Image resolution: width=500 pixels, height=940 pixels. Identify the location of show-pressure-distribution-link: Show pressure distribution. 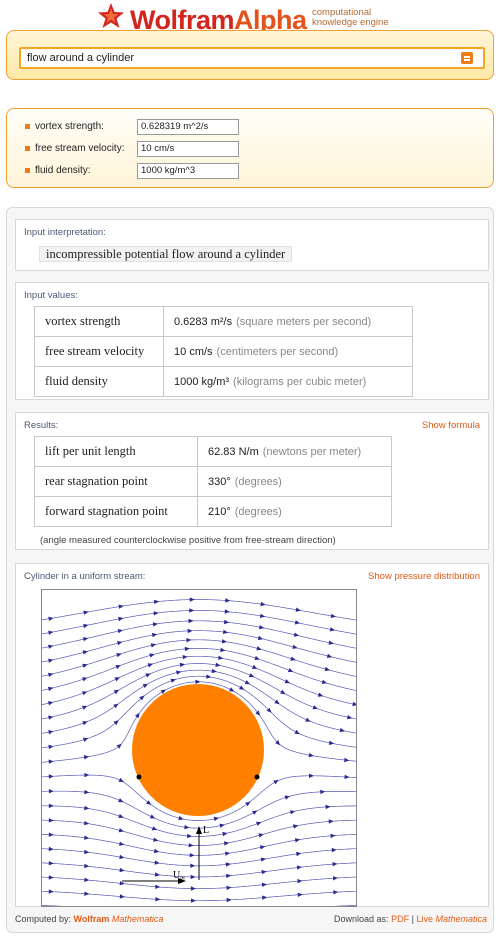
(424, 576).